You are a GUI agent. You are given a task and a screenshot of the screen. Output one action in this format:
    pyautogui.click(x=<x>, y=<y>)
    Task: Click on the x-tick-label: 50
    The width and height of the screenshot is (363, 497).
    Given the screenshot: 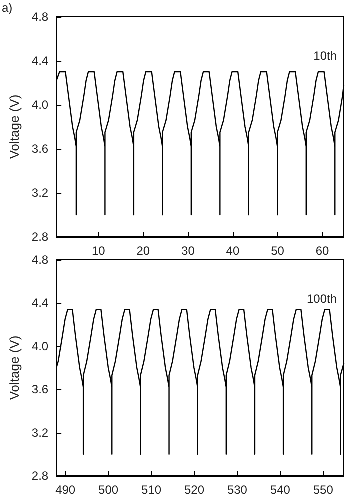 What is the action you would take?
    pyautogui.click(x=278, y=251)
    